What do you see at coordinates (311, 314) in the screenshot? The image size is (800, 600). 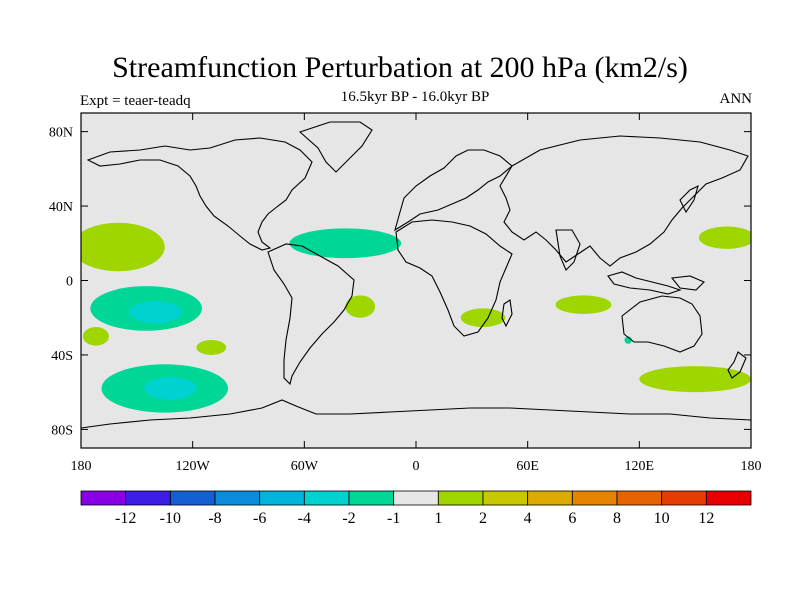 I see `coastline-south-america` at bounding box center [311, 314].